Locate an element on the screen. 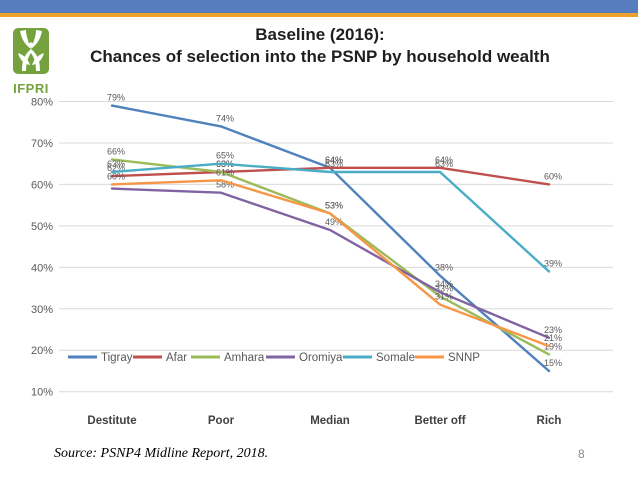 This screenshot has height=478, width=638. data-label-snnp: 53% is located at coordinates (334, 205).